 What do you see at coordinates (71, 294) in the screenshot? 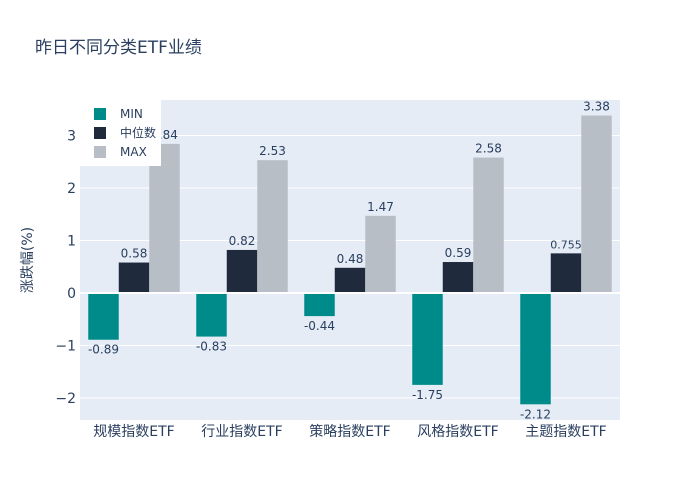
I see `y-tick-label: 0` at bounding box center [71, 294].